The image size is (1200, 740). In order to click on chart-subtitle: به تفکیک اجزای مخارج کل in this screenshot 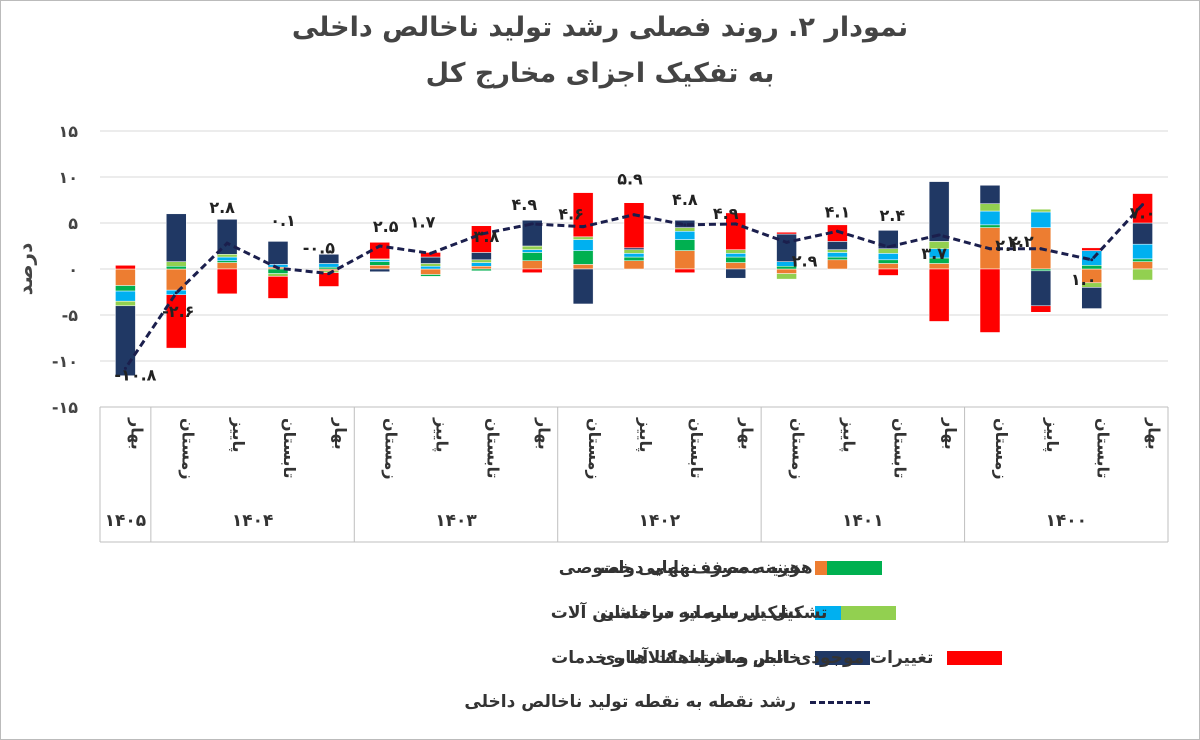, I will do `click(600, 73)`.